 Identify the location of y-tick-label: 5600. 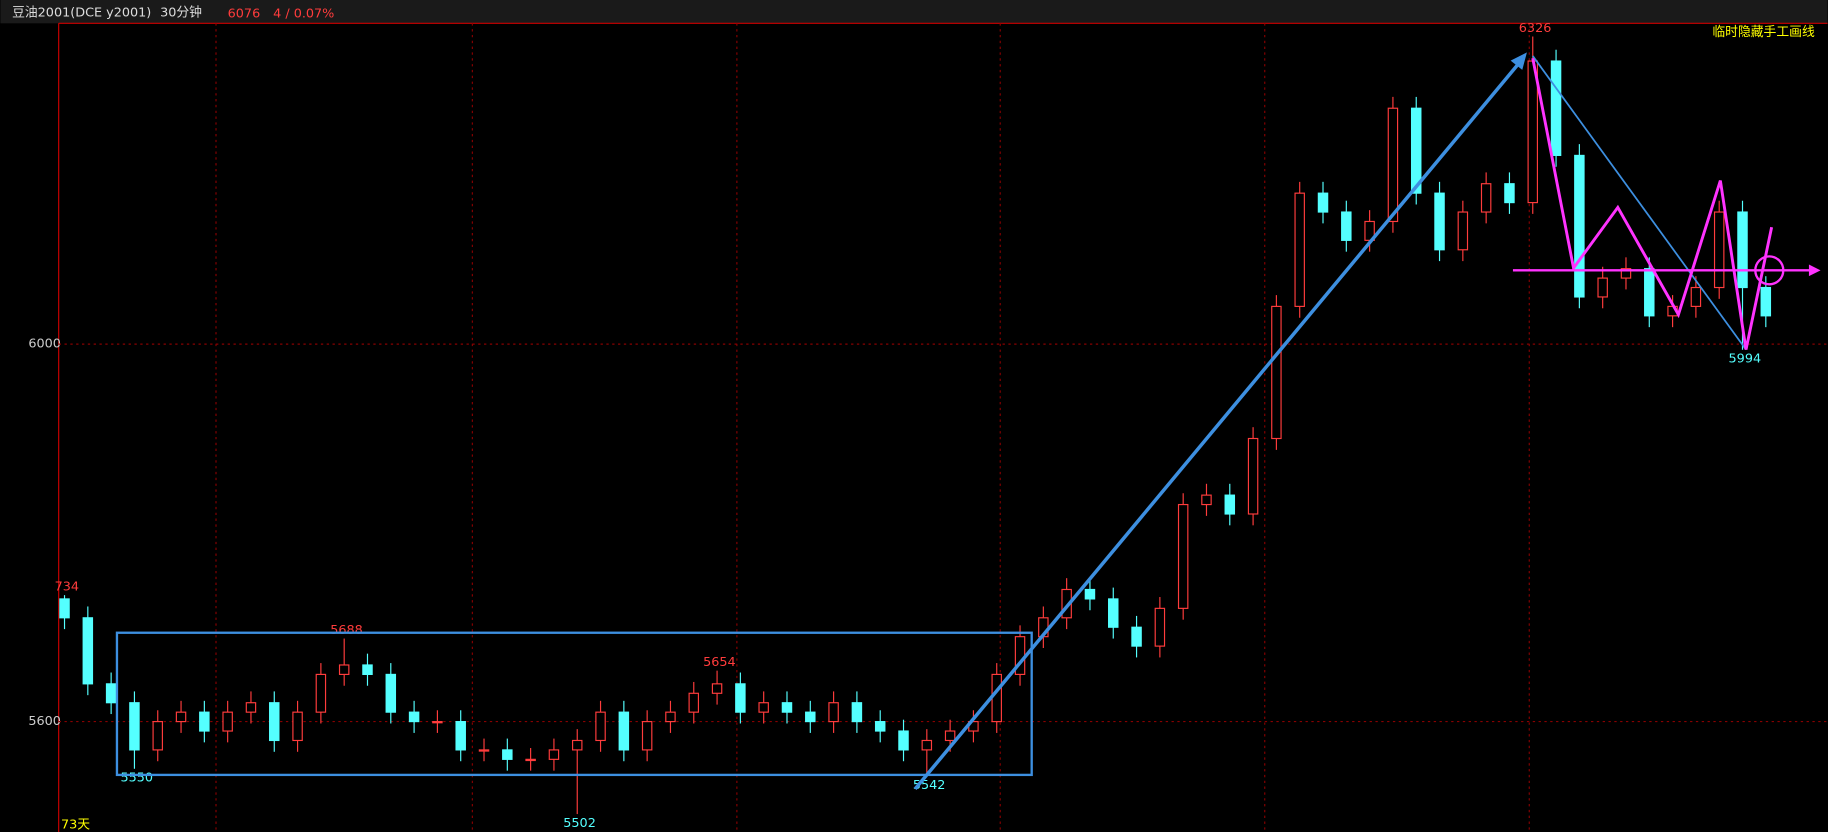
(44, 721).